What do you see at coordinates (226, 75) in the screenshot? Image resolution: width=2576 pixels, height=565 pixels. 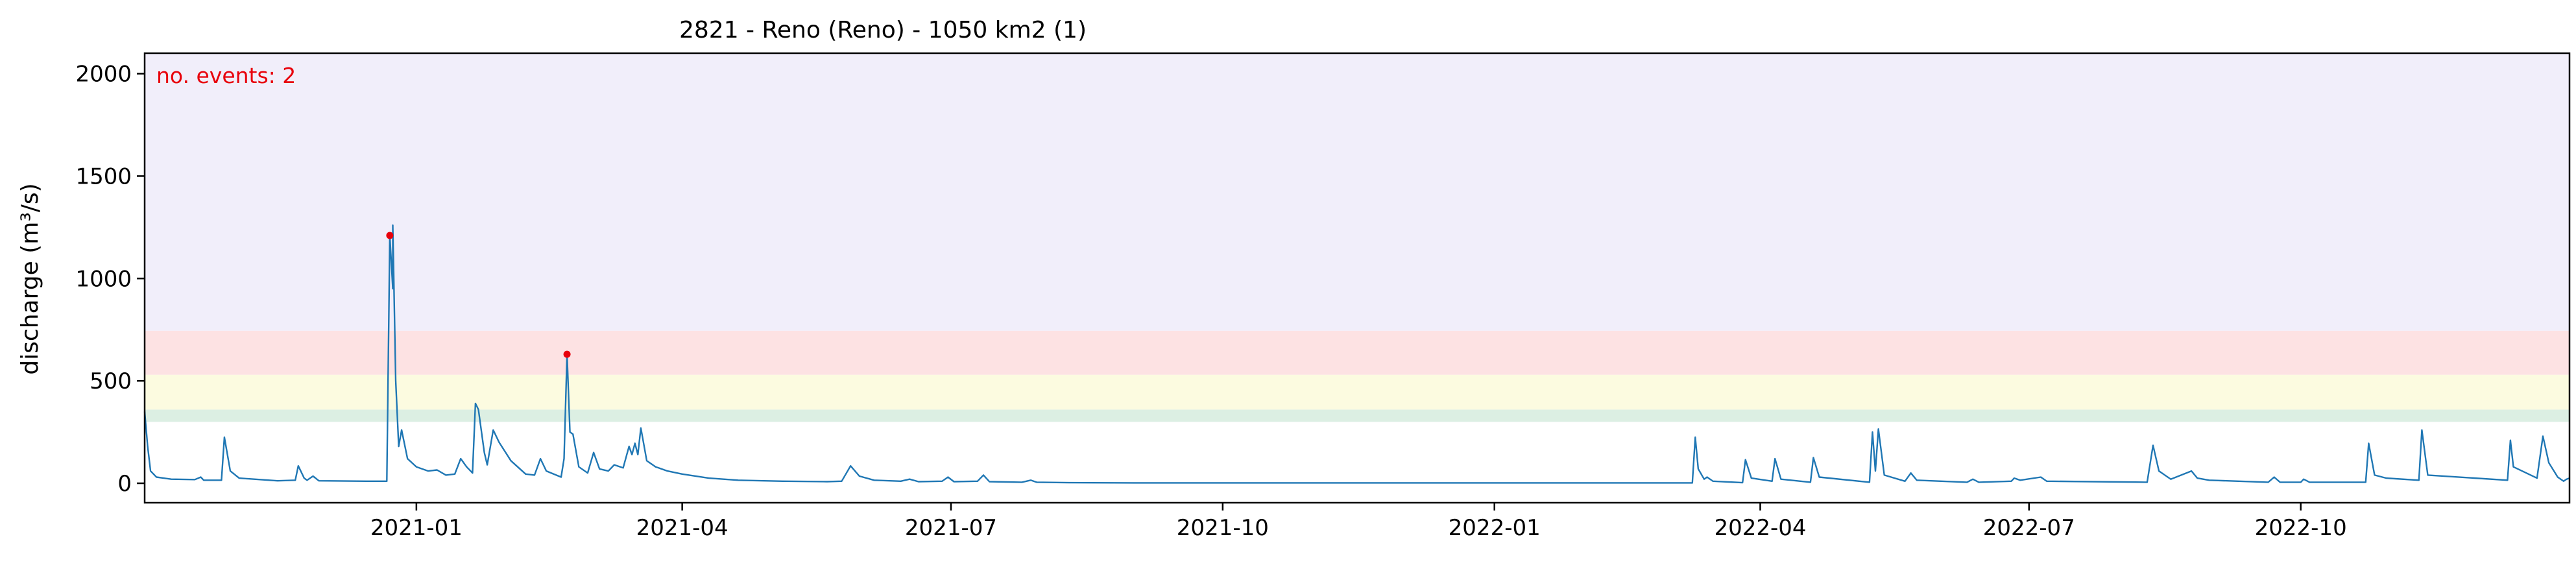 I see `event-count-annotation: no. events: 2` at bounding box center [226, 75].